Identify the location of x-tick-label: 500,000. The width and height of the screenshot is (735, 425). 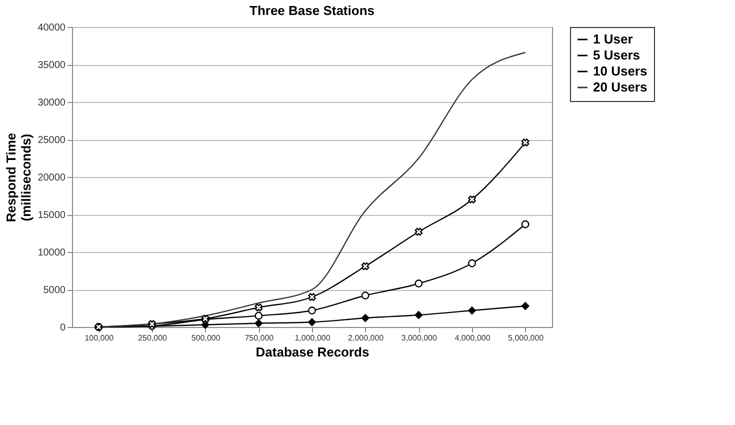
(206, 338).